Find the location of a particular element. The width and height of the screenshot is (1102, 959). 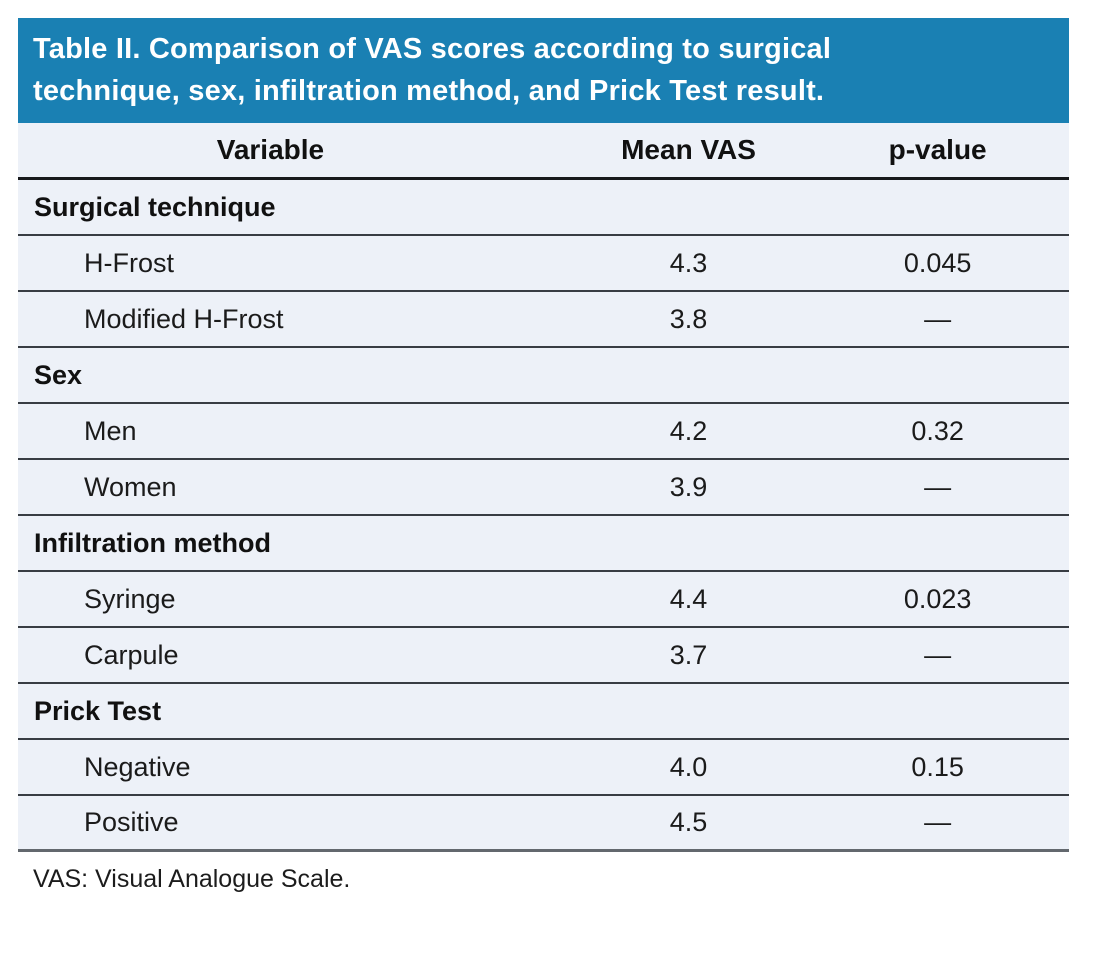

mean-vas-value: 3.8 is located at coordinates (688, 318).